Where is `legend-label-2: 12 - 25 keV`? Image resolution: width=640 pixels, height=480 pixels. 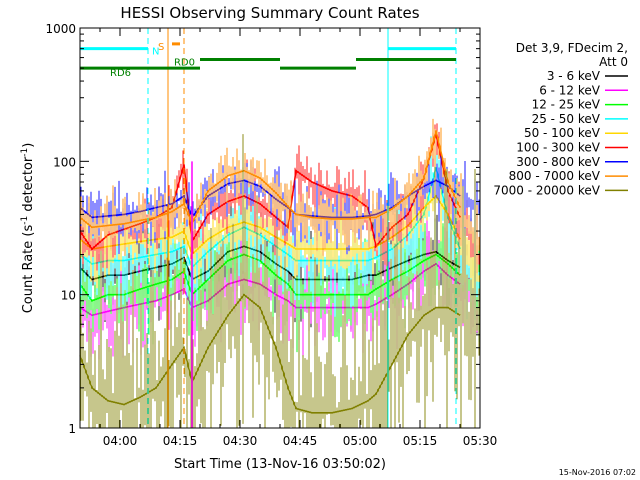 legend-label-2: 12 - 25 keV is located at coordinates (566, 105).